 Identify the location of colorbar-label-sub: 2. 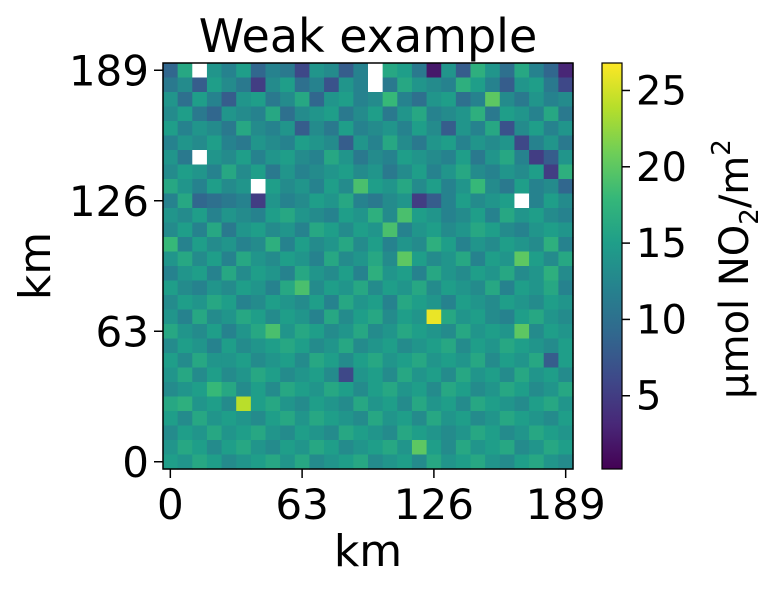
(749, 216).